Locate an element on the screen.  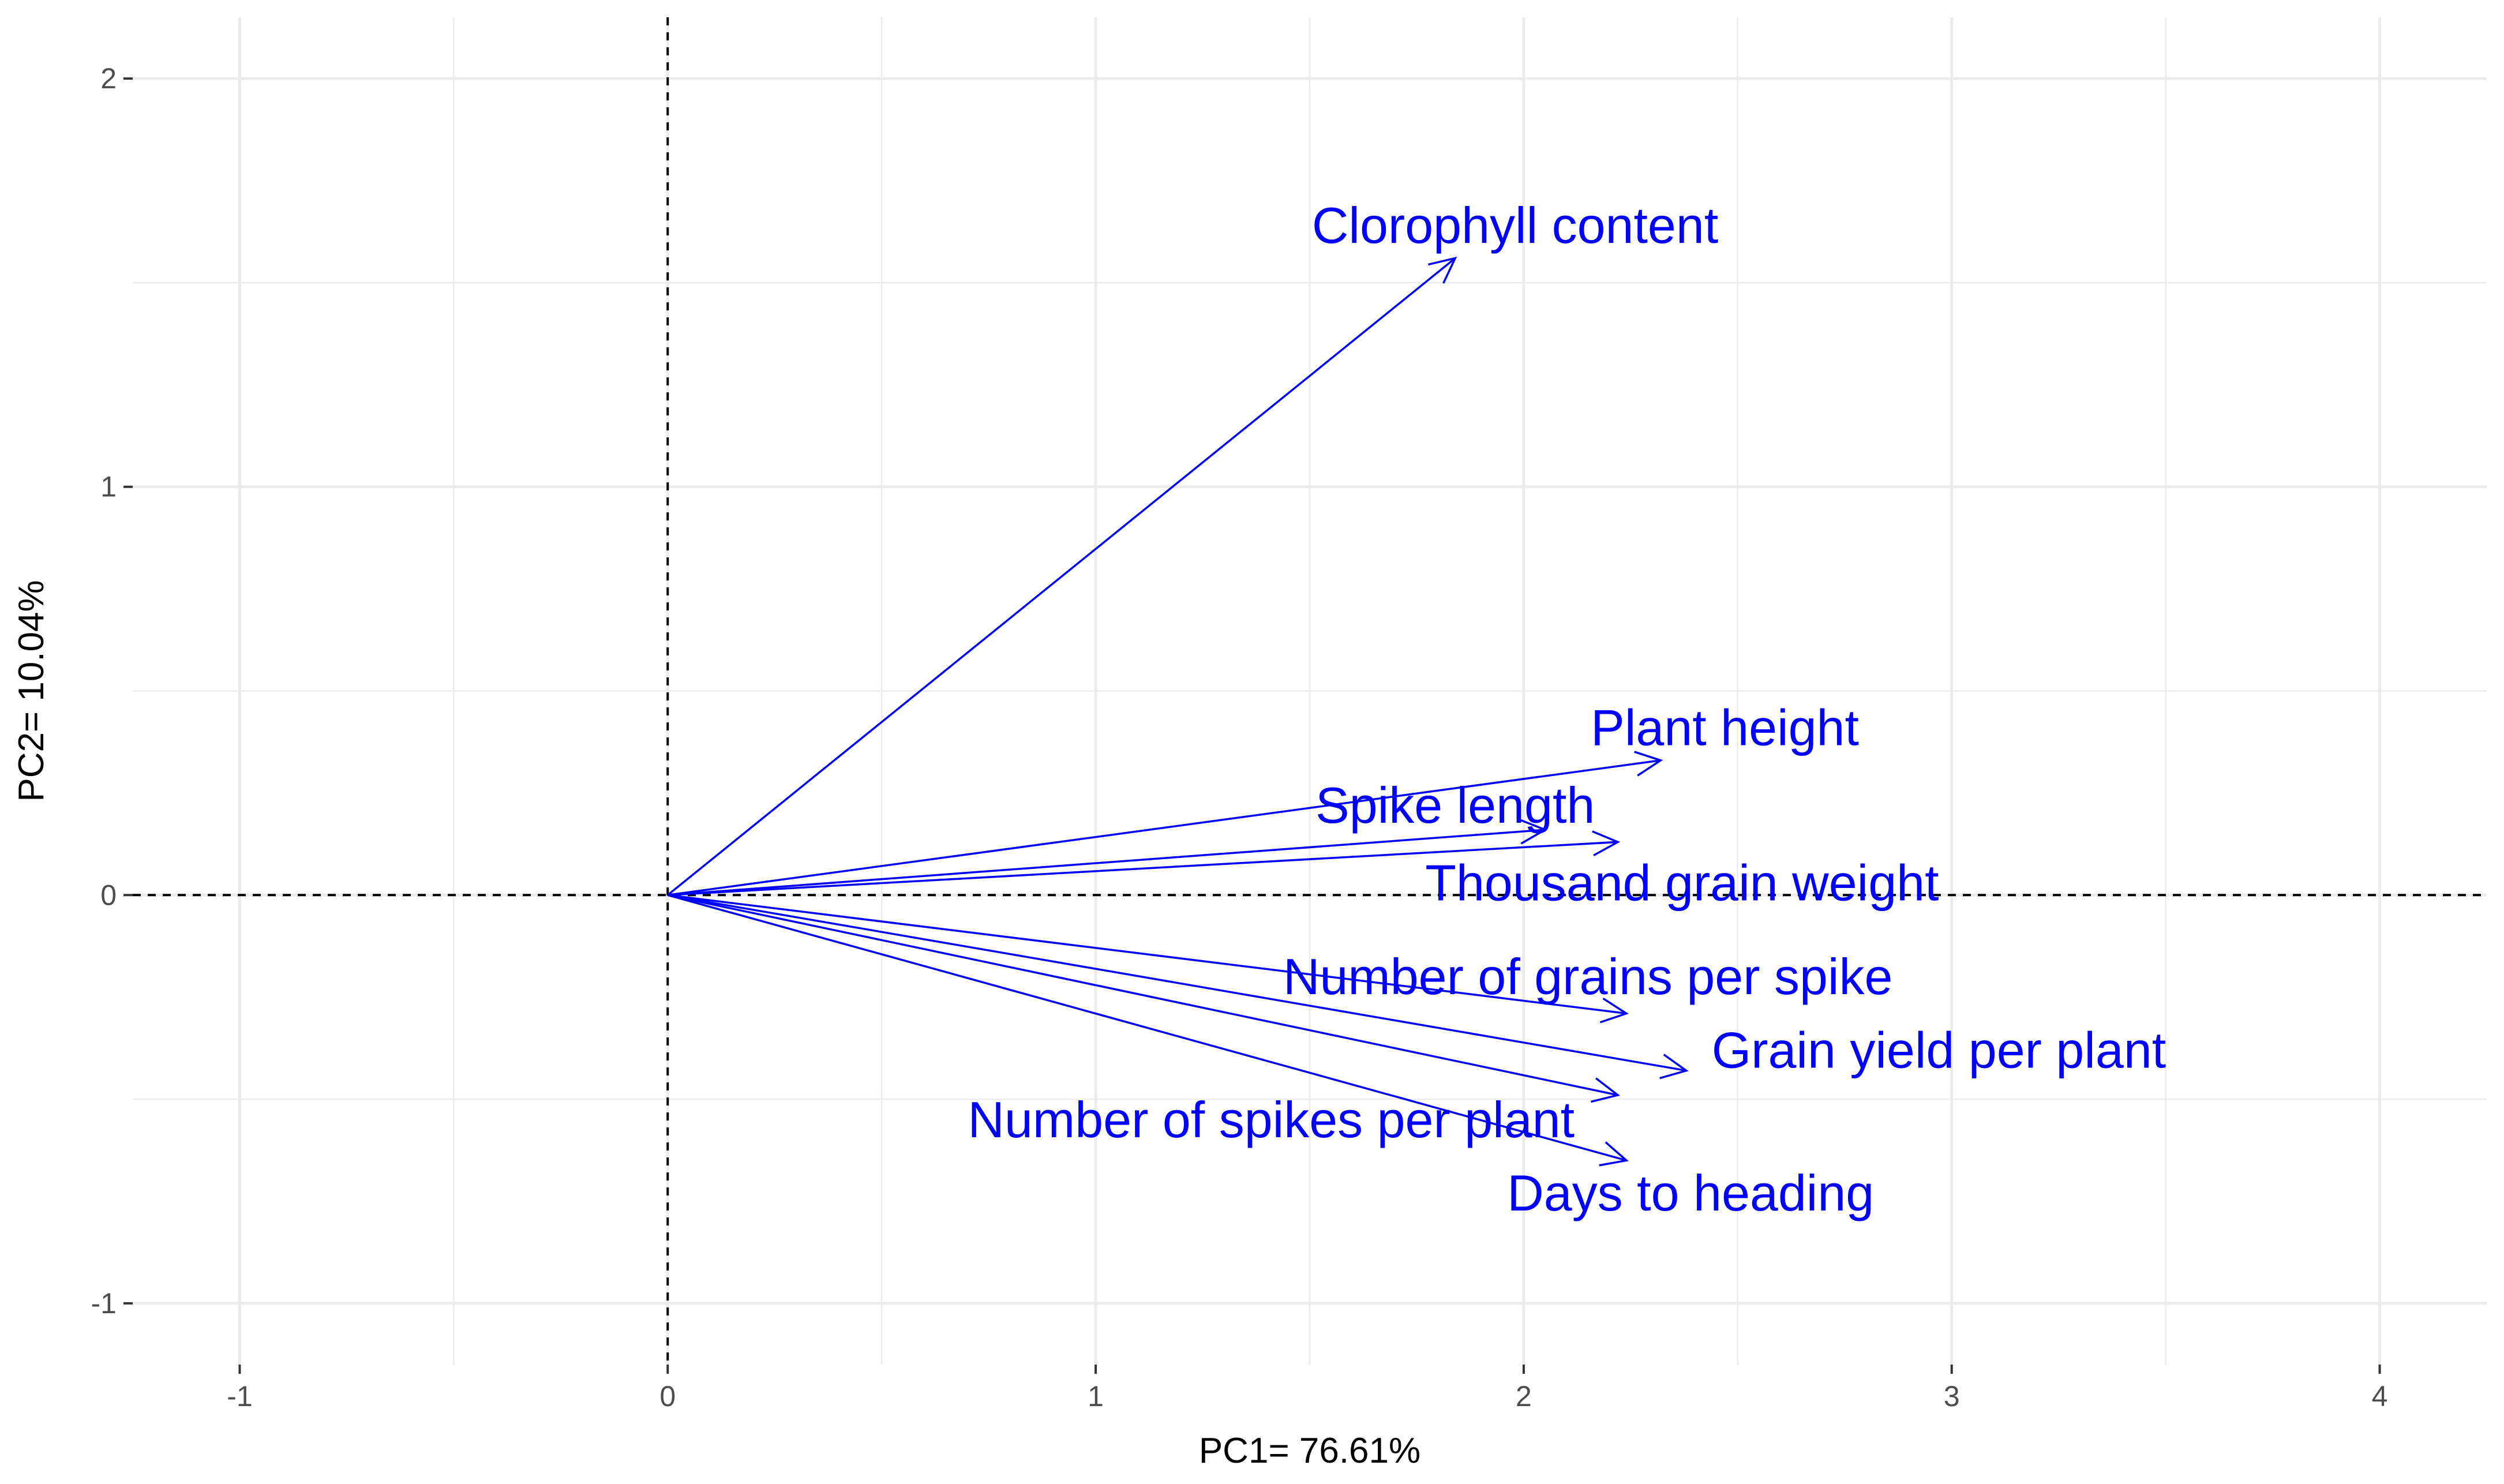
y-tick-label: 2 is located at coordinates (108, 78).